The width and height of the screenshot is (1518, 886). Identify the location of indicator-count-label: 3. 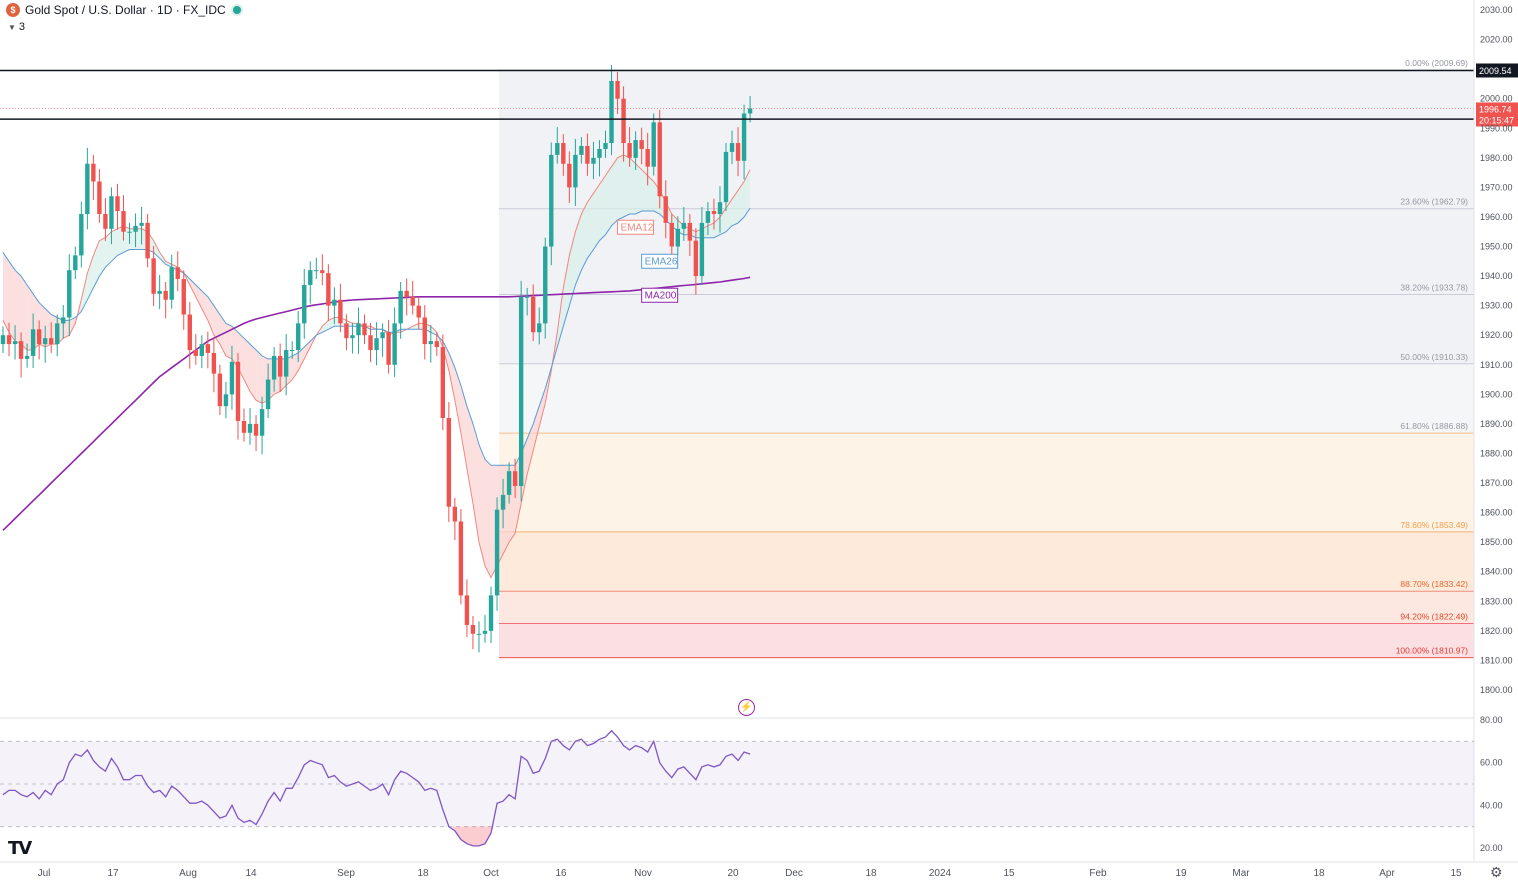
(22, 27).